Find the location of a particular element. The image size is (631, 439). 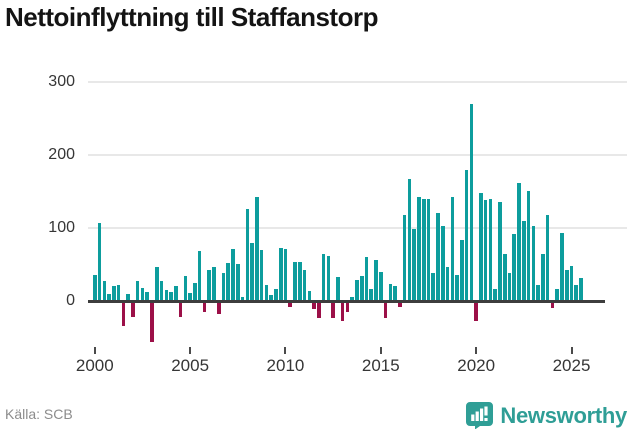

bar-2003-Q3 is located at coordinates (161, 290).